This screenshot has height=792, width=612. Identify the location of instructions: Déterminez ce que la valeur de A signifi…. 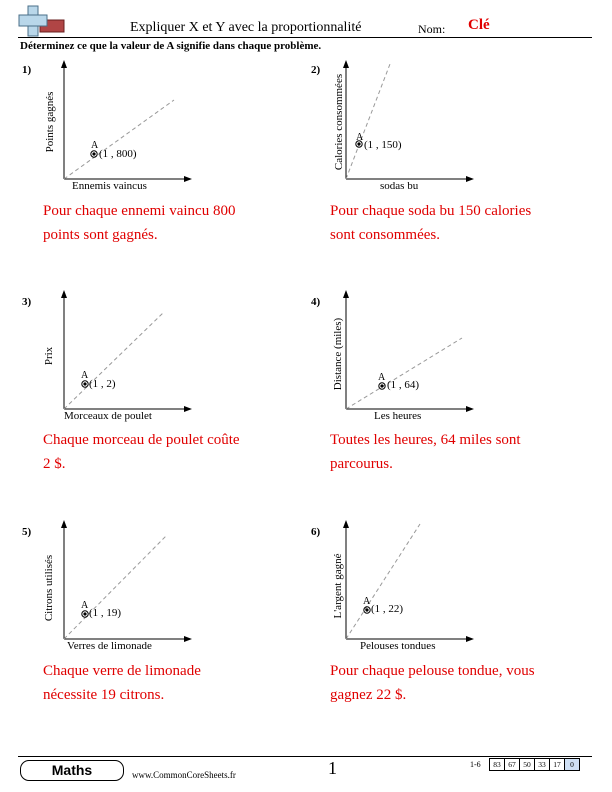
(171, 46).